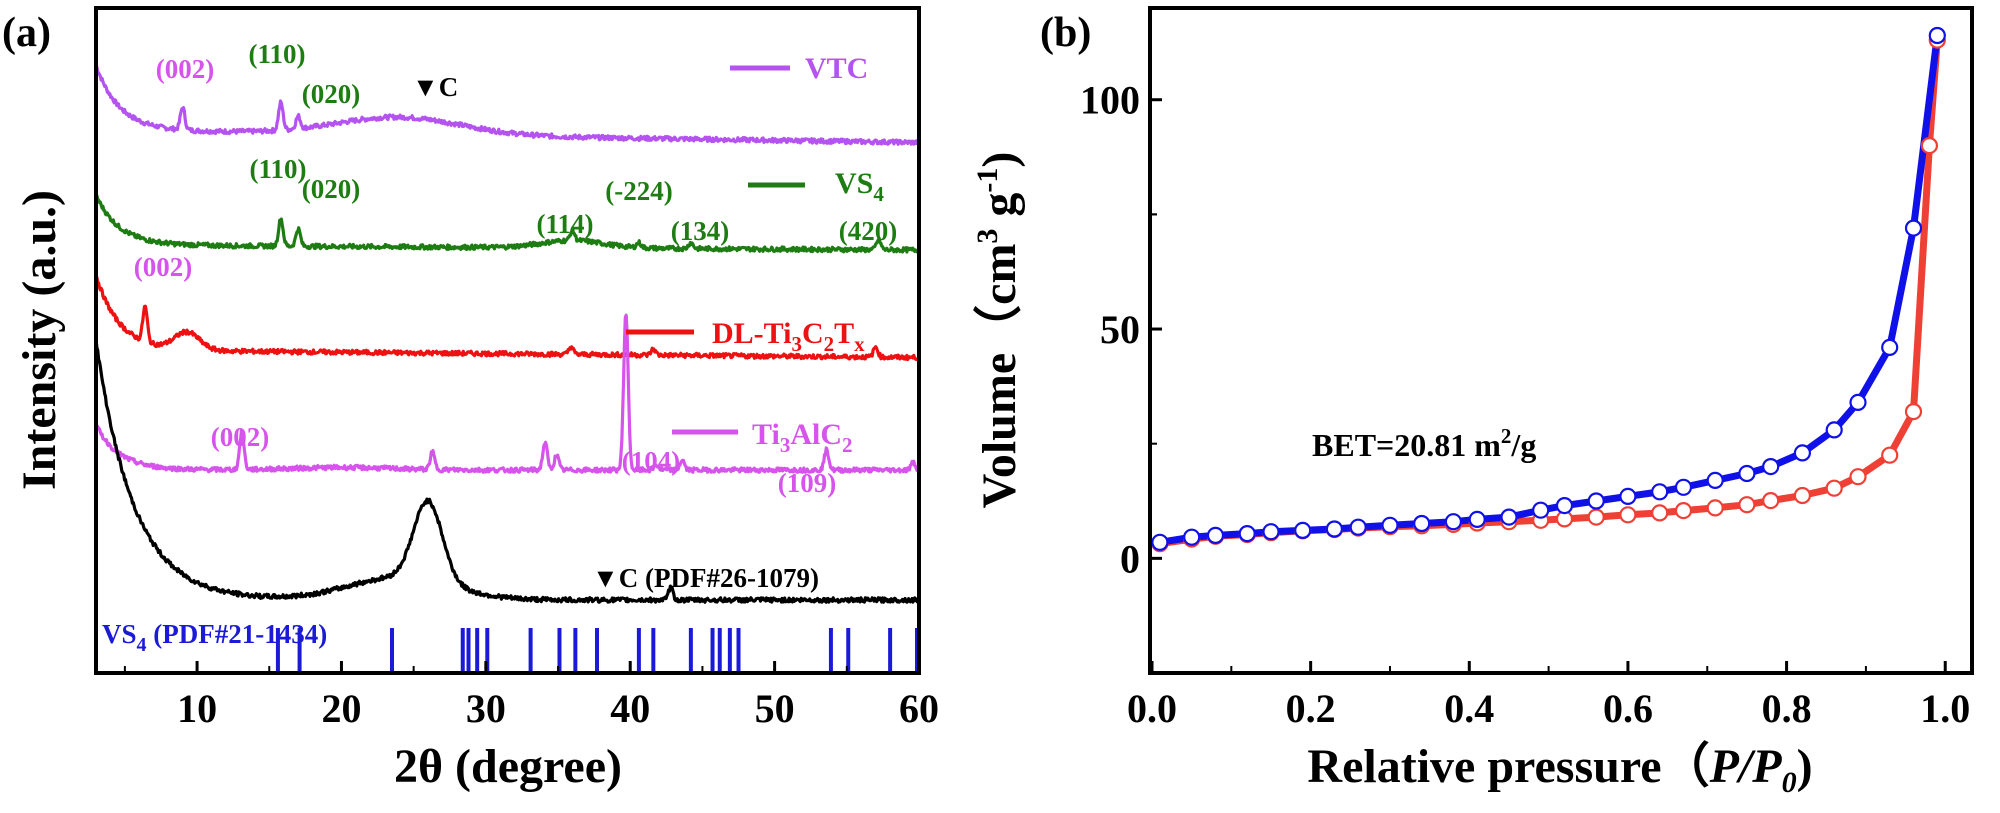 The width and height of the screenshot is (2000, 813). What do you see at coordinates (597, 650) in the screenshot?
I see `reference-sticks` at bounding box center [597, 650].